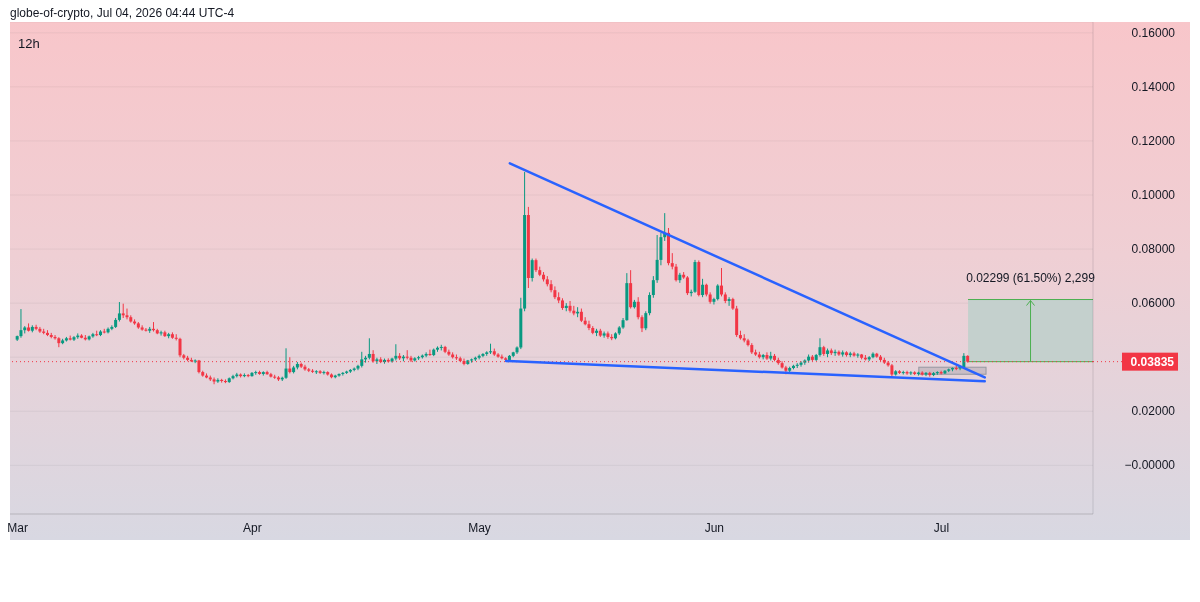 The width and height of the screenshot is (1200, 602). Describe the element at coordinates (1150, 465) in the screenshot. I see `y-tick-label: −0.00000` at that location.